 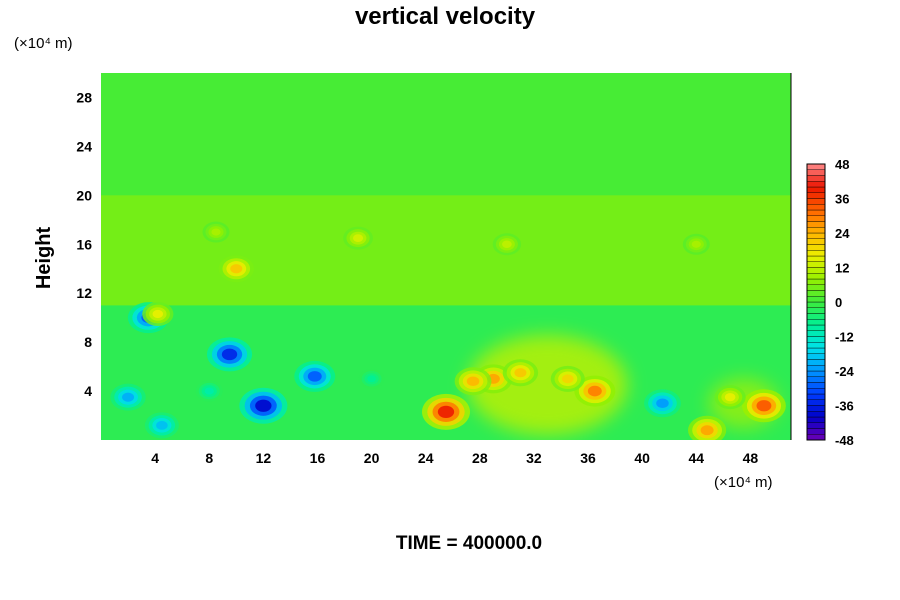 I want to click on chart-title: vertical velocity, so click(x=445, y=16).